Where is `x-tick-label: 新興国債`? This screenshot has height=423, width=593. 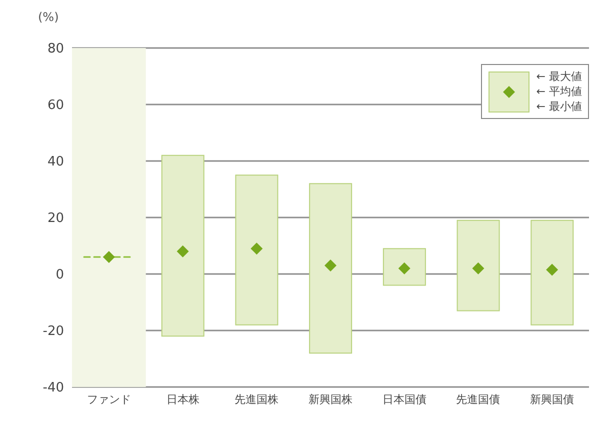 x-tick-label: 新興国債 is located at coordinates (552, 399).